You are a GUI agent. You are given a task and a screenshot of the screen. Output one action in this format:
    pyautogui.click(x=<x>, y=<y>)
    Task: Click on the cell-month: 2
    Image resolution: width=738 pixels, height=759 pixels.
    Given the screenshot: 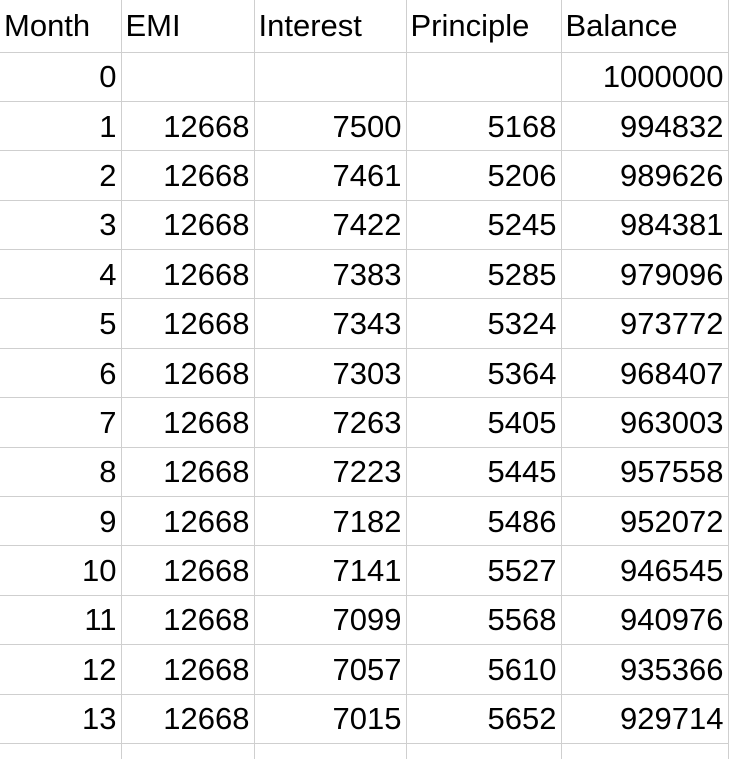 What is the action you would take?
    pyautogui.click(x=61, y=175)
    